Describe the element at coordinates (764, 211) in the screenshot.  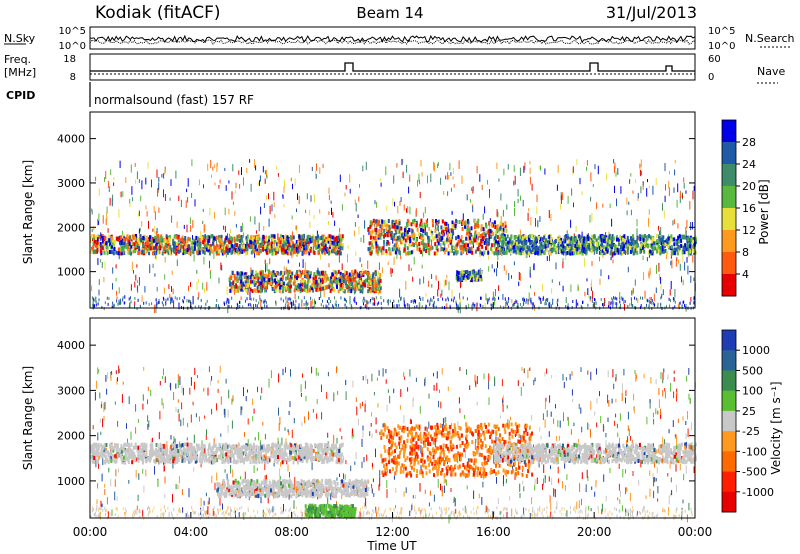
I see `power-colorbar-label: Power [dB]` at that location.